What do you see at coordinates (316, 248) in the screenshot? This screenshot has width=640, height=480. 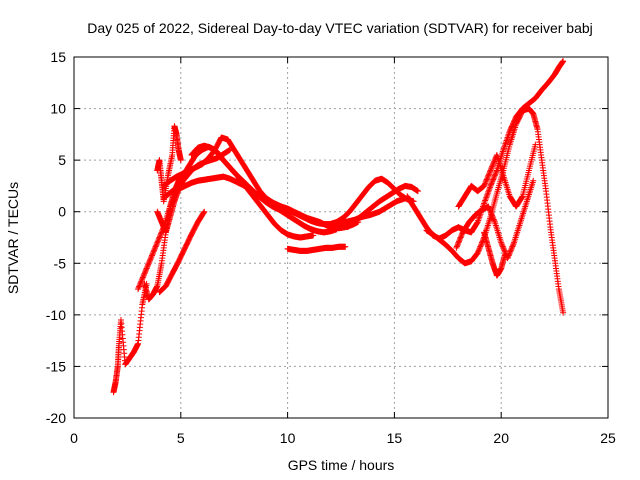 I see `series-arc10` at bounding box center [316, 248].